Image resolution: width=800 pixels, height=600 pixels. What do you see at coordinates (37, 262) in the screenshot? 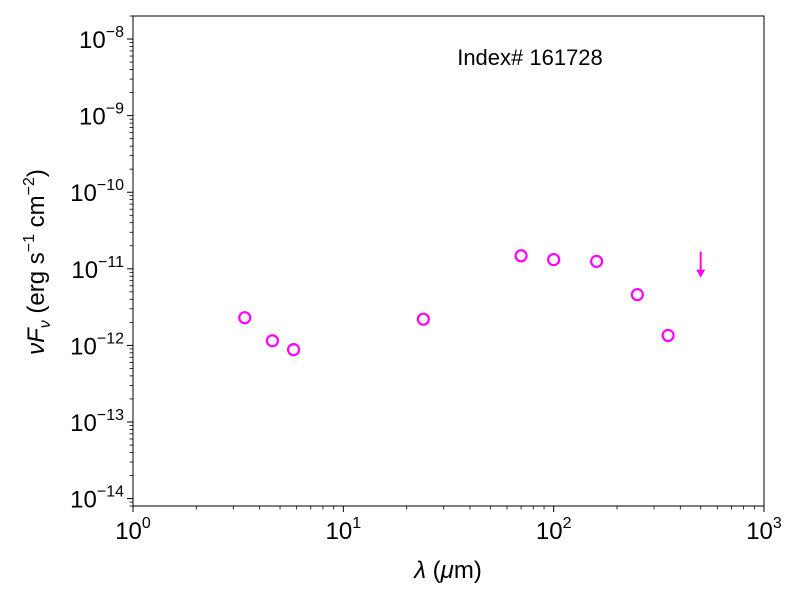
I see `y-axis-label: νFν (erg s−1 cm−2)` at bounding box center [37, 262].